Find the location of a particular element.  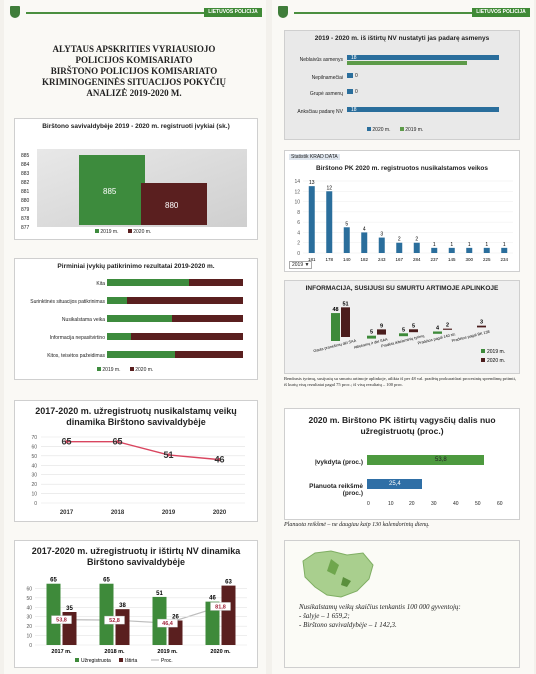

y-tick: 8 is located at coordinates (298, 213).